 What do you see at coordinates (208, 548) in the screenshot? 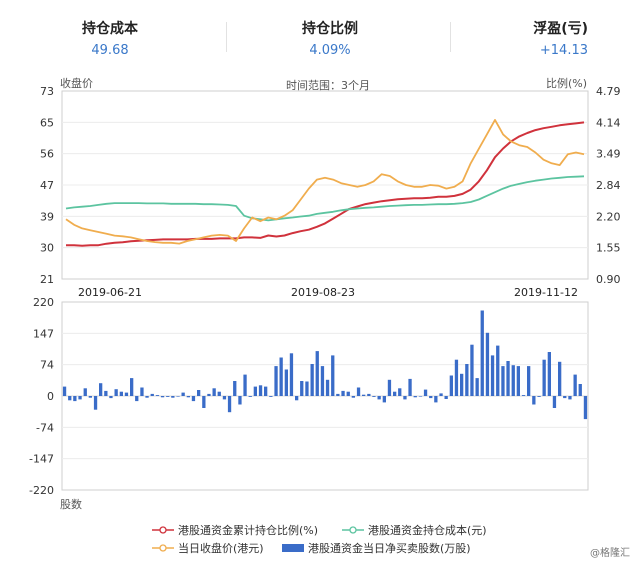
I see `legend-item-price: 当日收盘价(港元)` at bounding box center [208, 548].